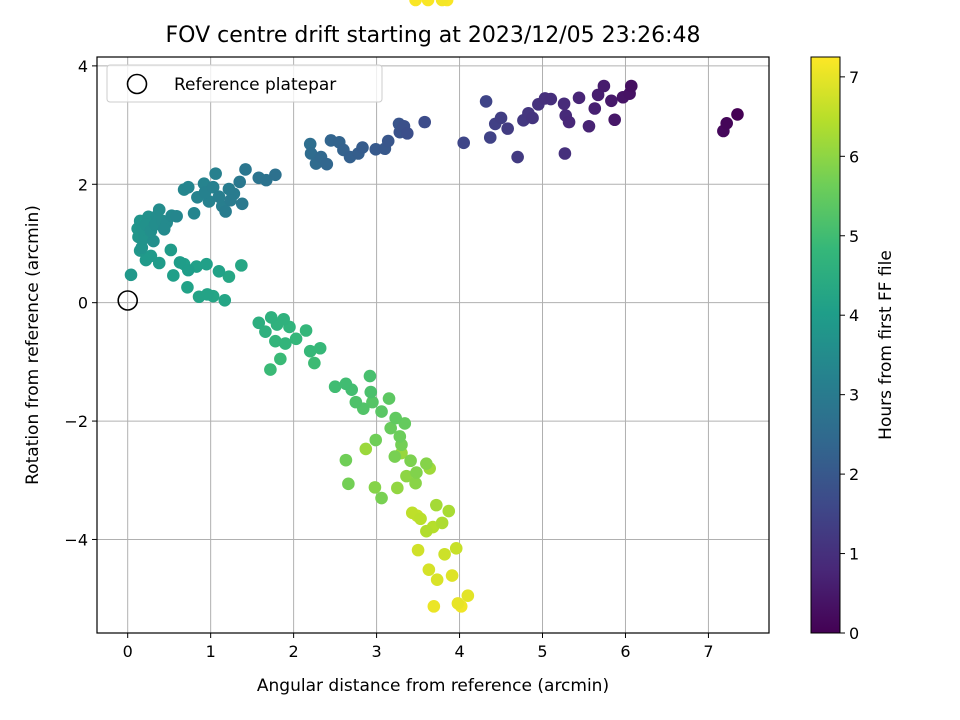  What do you see at coordinates (542, 651) in the screenshot?
I see `x-tick-label: 5` at bounding box center [542, 651].